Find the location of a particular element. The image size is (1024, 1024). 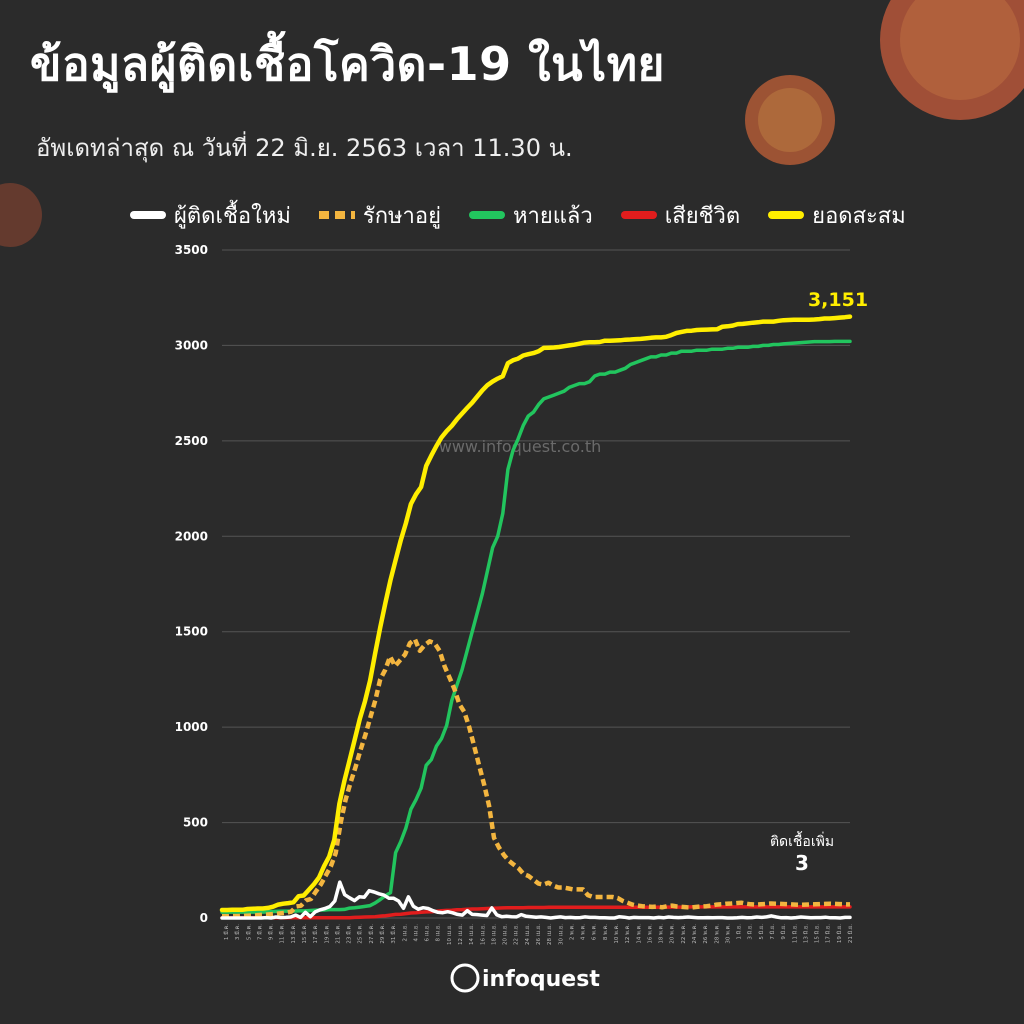

legend-item-active: รักษาอยู่ is located at coordinates (379, 215).